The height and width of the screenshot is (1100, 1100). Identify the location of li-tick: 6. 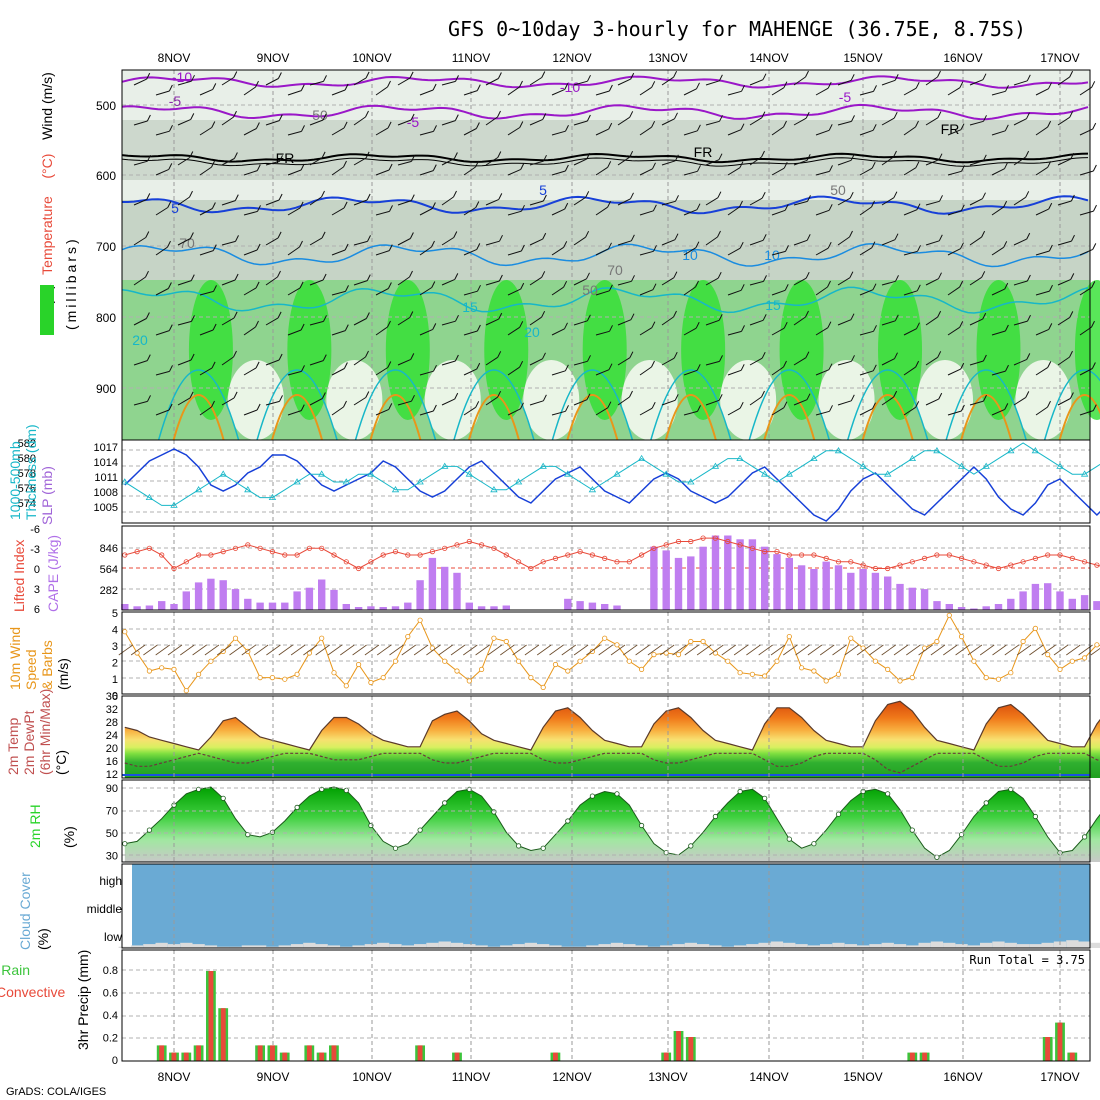
(37, 610).